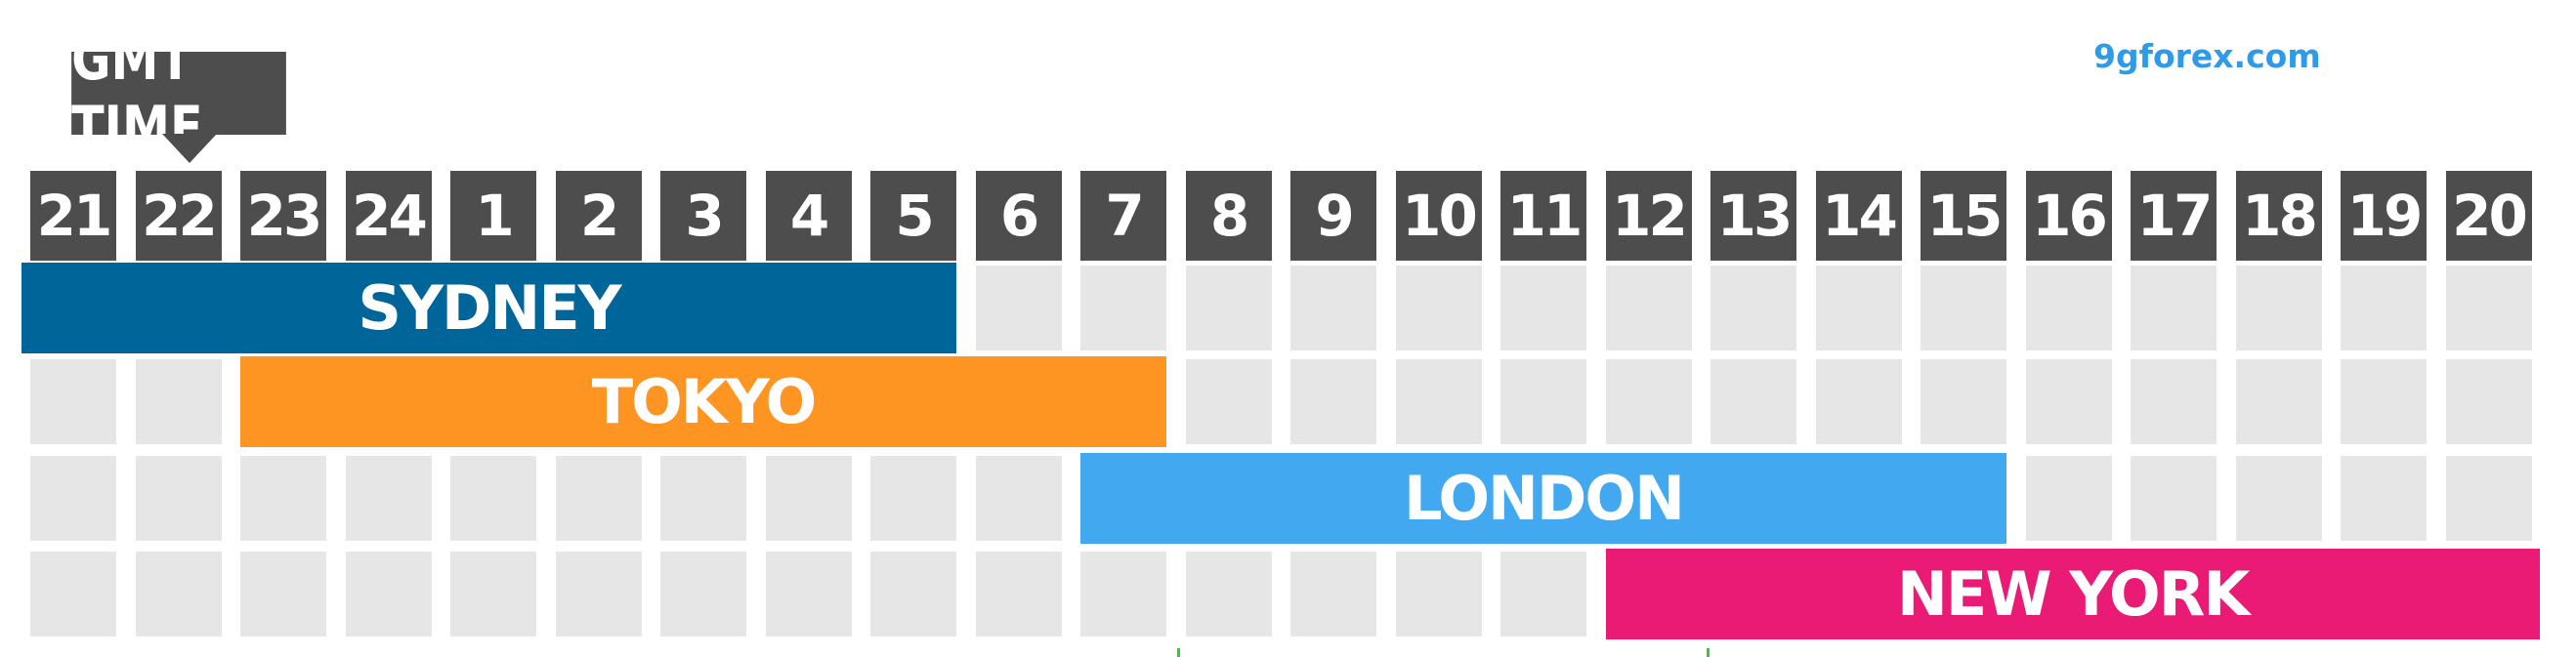 The image size is (2576, 657). What do you see at coordinates (2384, 216) in the screenshot?
I see `hour-cell: 19` at bounding box center [2384, 216].